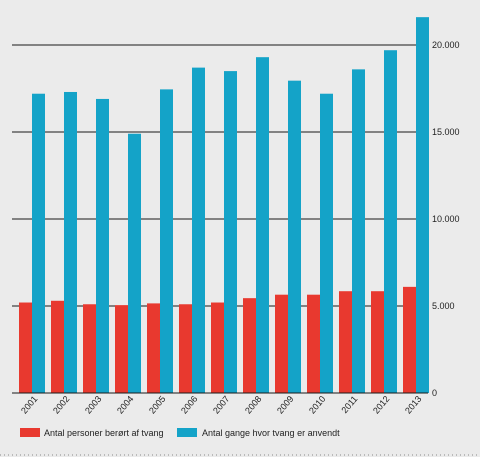  What do you see at coordinates (313, 343) in the screenshot?
I see `bar-2010-personer` at bounding box center [313, 343].